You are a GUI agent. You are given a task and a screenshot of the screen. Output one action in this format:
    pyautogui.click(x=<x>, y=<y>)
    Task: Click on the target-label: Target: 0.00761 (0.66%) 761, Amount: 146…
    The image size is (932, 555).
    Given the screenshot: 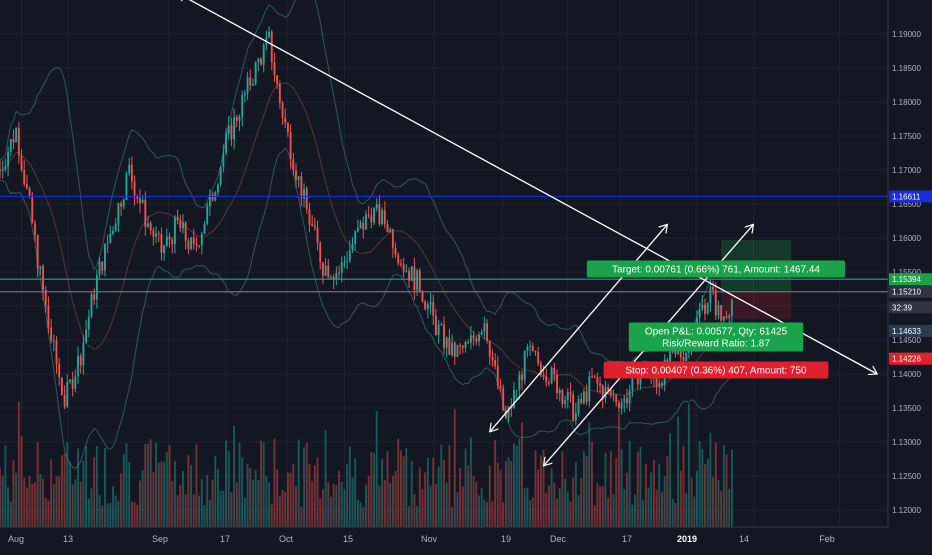 What is the action you would take?
    pyautogui.click(x=716, y=269)
    